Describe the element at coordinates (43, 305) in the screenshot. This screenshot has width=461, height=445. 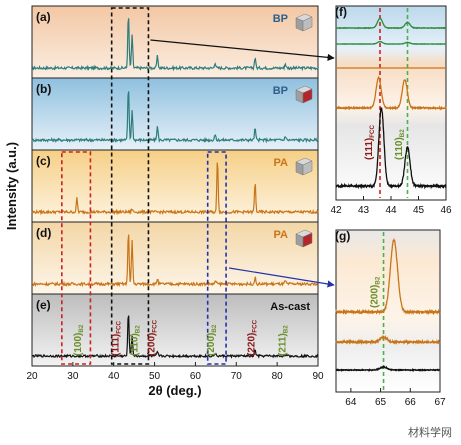
I see `panel-label: (e)` at that location.